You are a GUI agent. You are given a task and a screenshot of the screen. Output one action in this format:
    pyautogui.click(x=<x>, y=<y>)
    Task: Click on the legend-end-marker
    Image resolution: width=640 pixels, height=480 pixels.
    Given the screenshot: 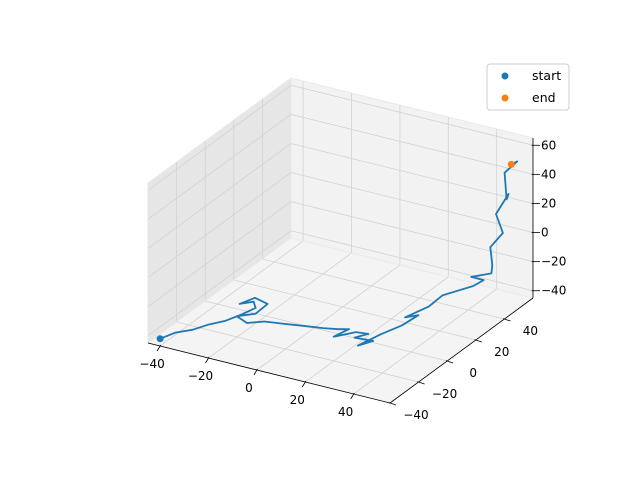 What is the action you would take?
    pyautogui.click(x=505, y=98)
    